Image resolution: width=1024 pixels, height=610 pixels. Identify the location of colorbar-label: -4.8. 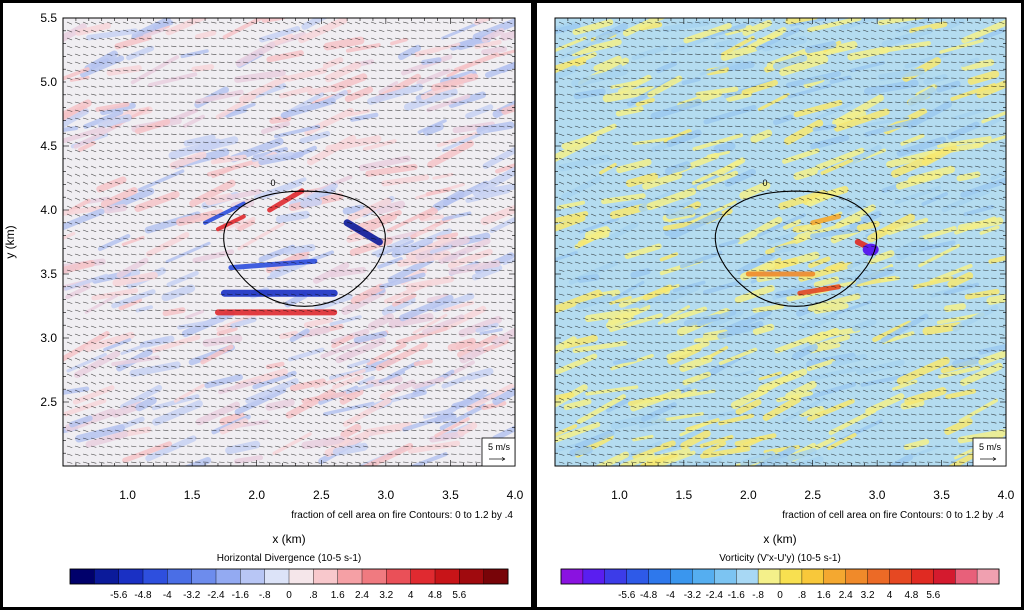
(649, 595).